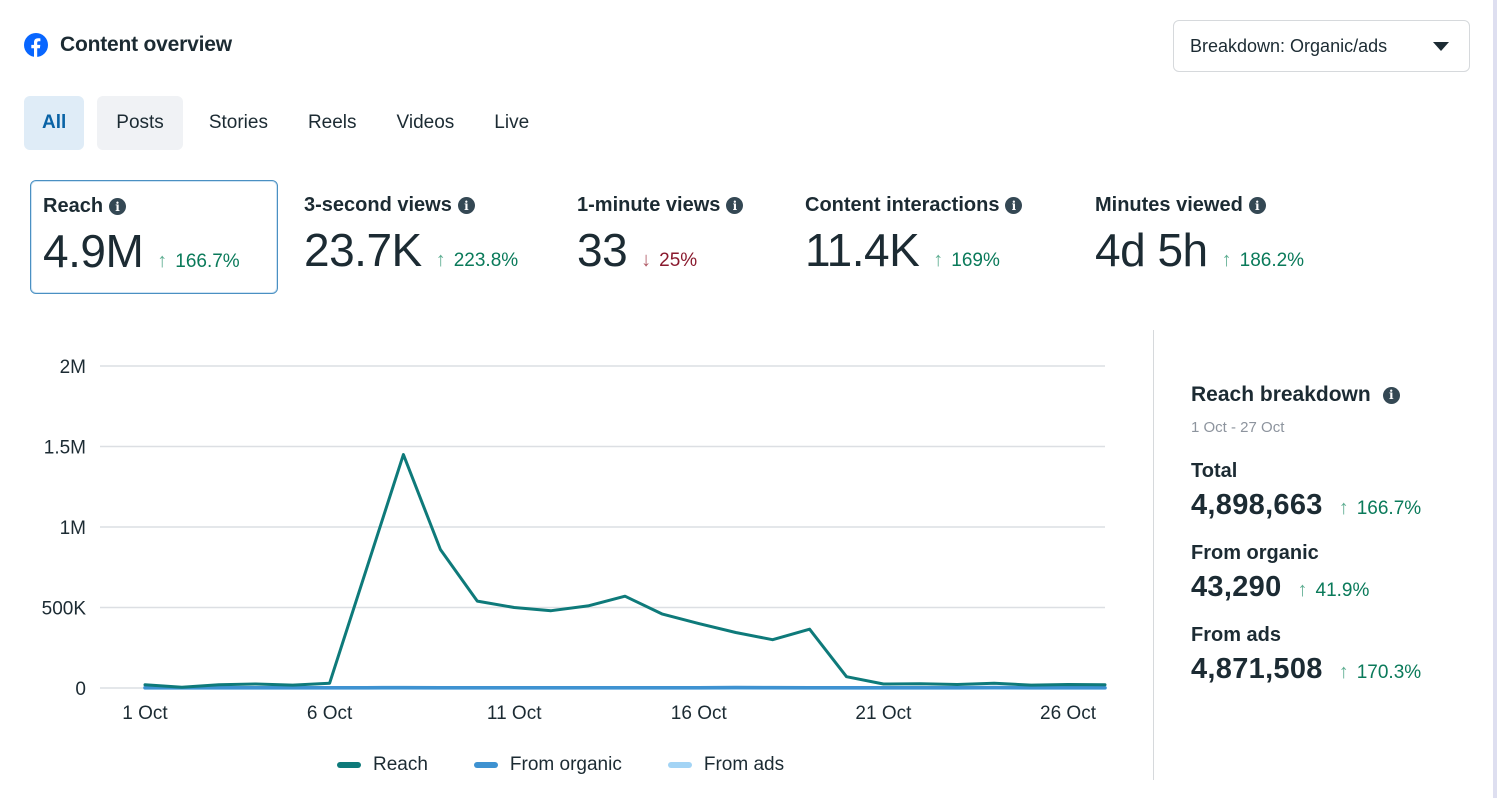 The width and height of the screenshot is (1497, 798). What do you see at coordinates (1272, 260) in the screenshot?
I see `metric-change-value: 186.2%` at bounding box center [1272, 260].